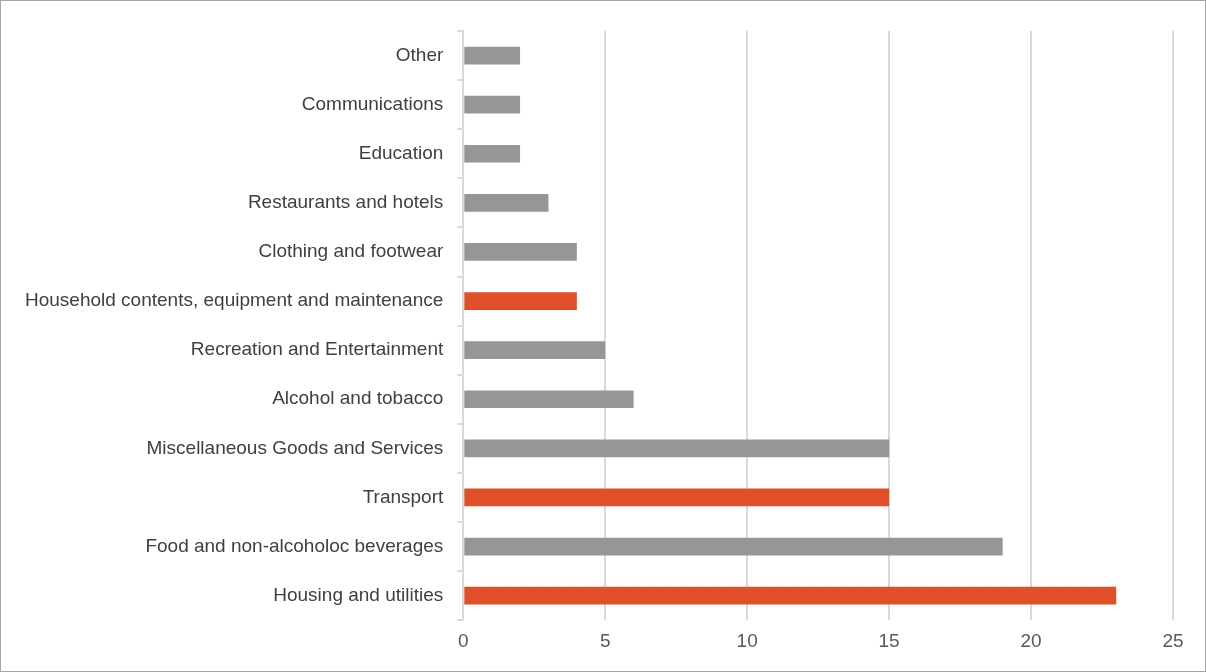 The image size is (1206, 672). What do you see at coordinates (372, 103) in the screenshot?
I see `y-tick-label: Communications` at bounding box center [372, 103].